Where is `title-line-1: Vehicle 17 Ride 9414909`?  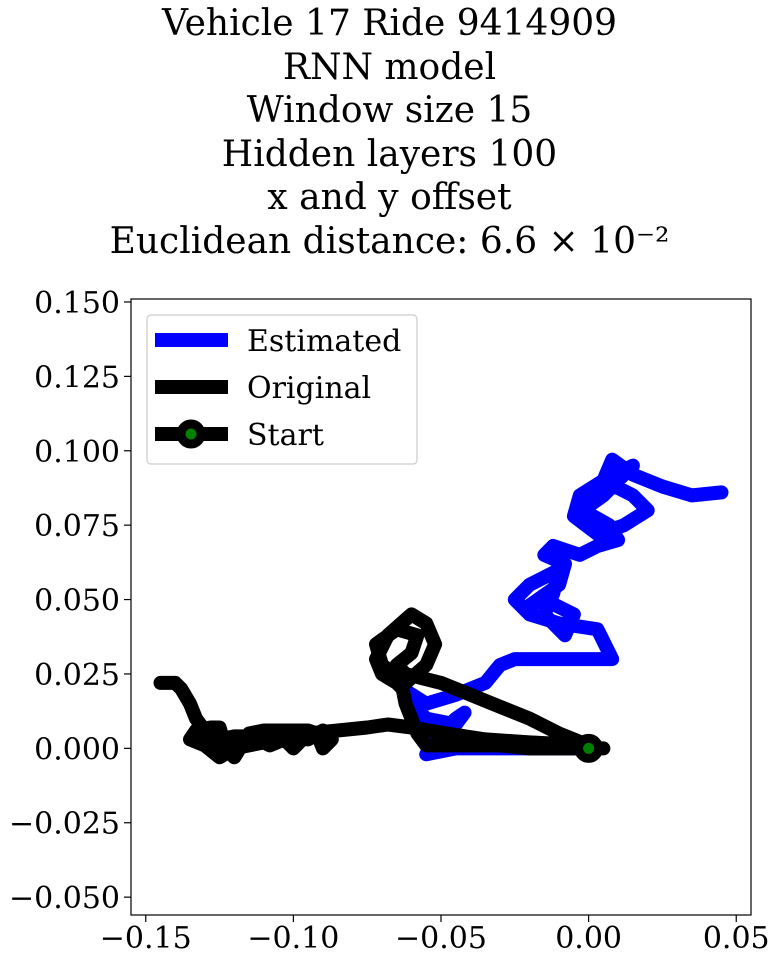
title-line-1: Vehicle 17 Ride 9414909 is located at coordinates (389, 23).